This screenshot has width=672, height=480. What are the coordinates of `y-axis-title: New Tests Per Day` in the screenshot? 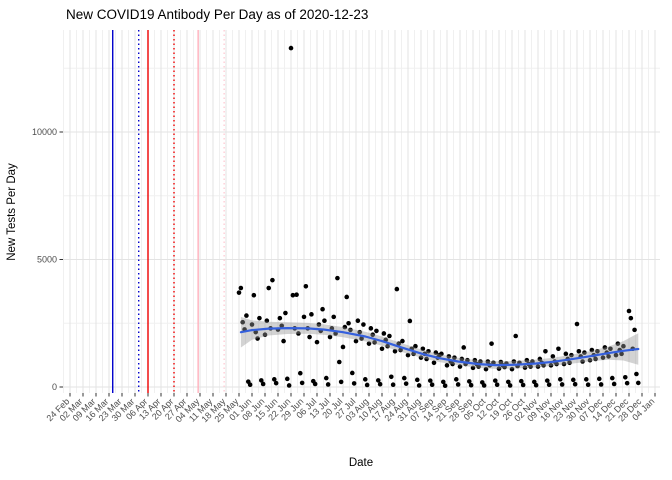 It's located at (12, 212).